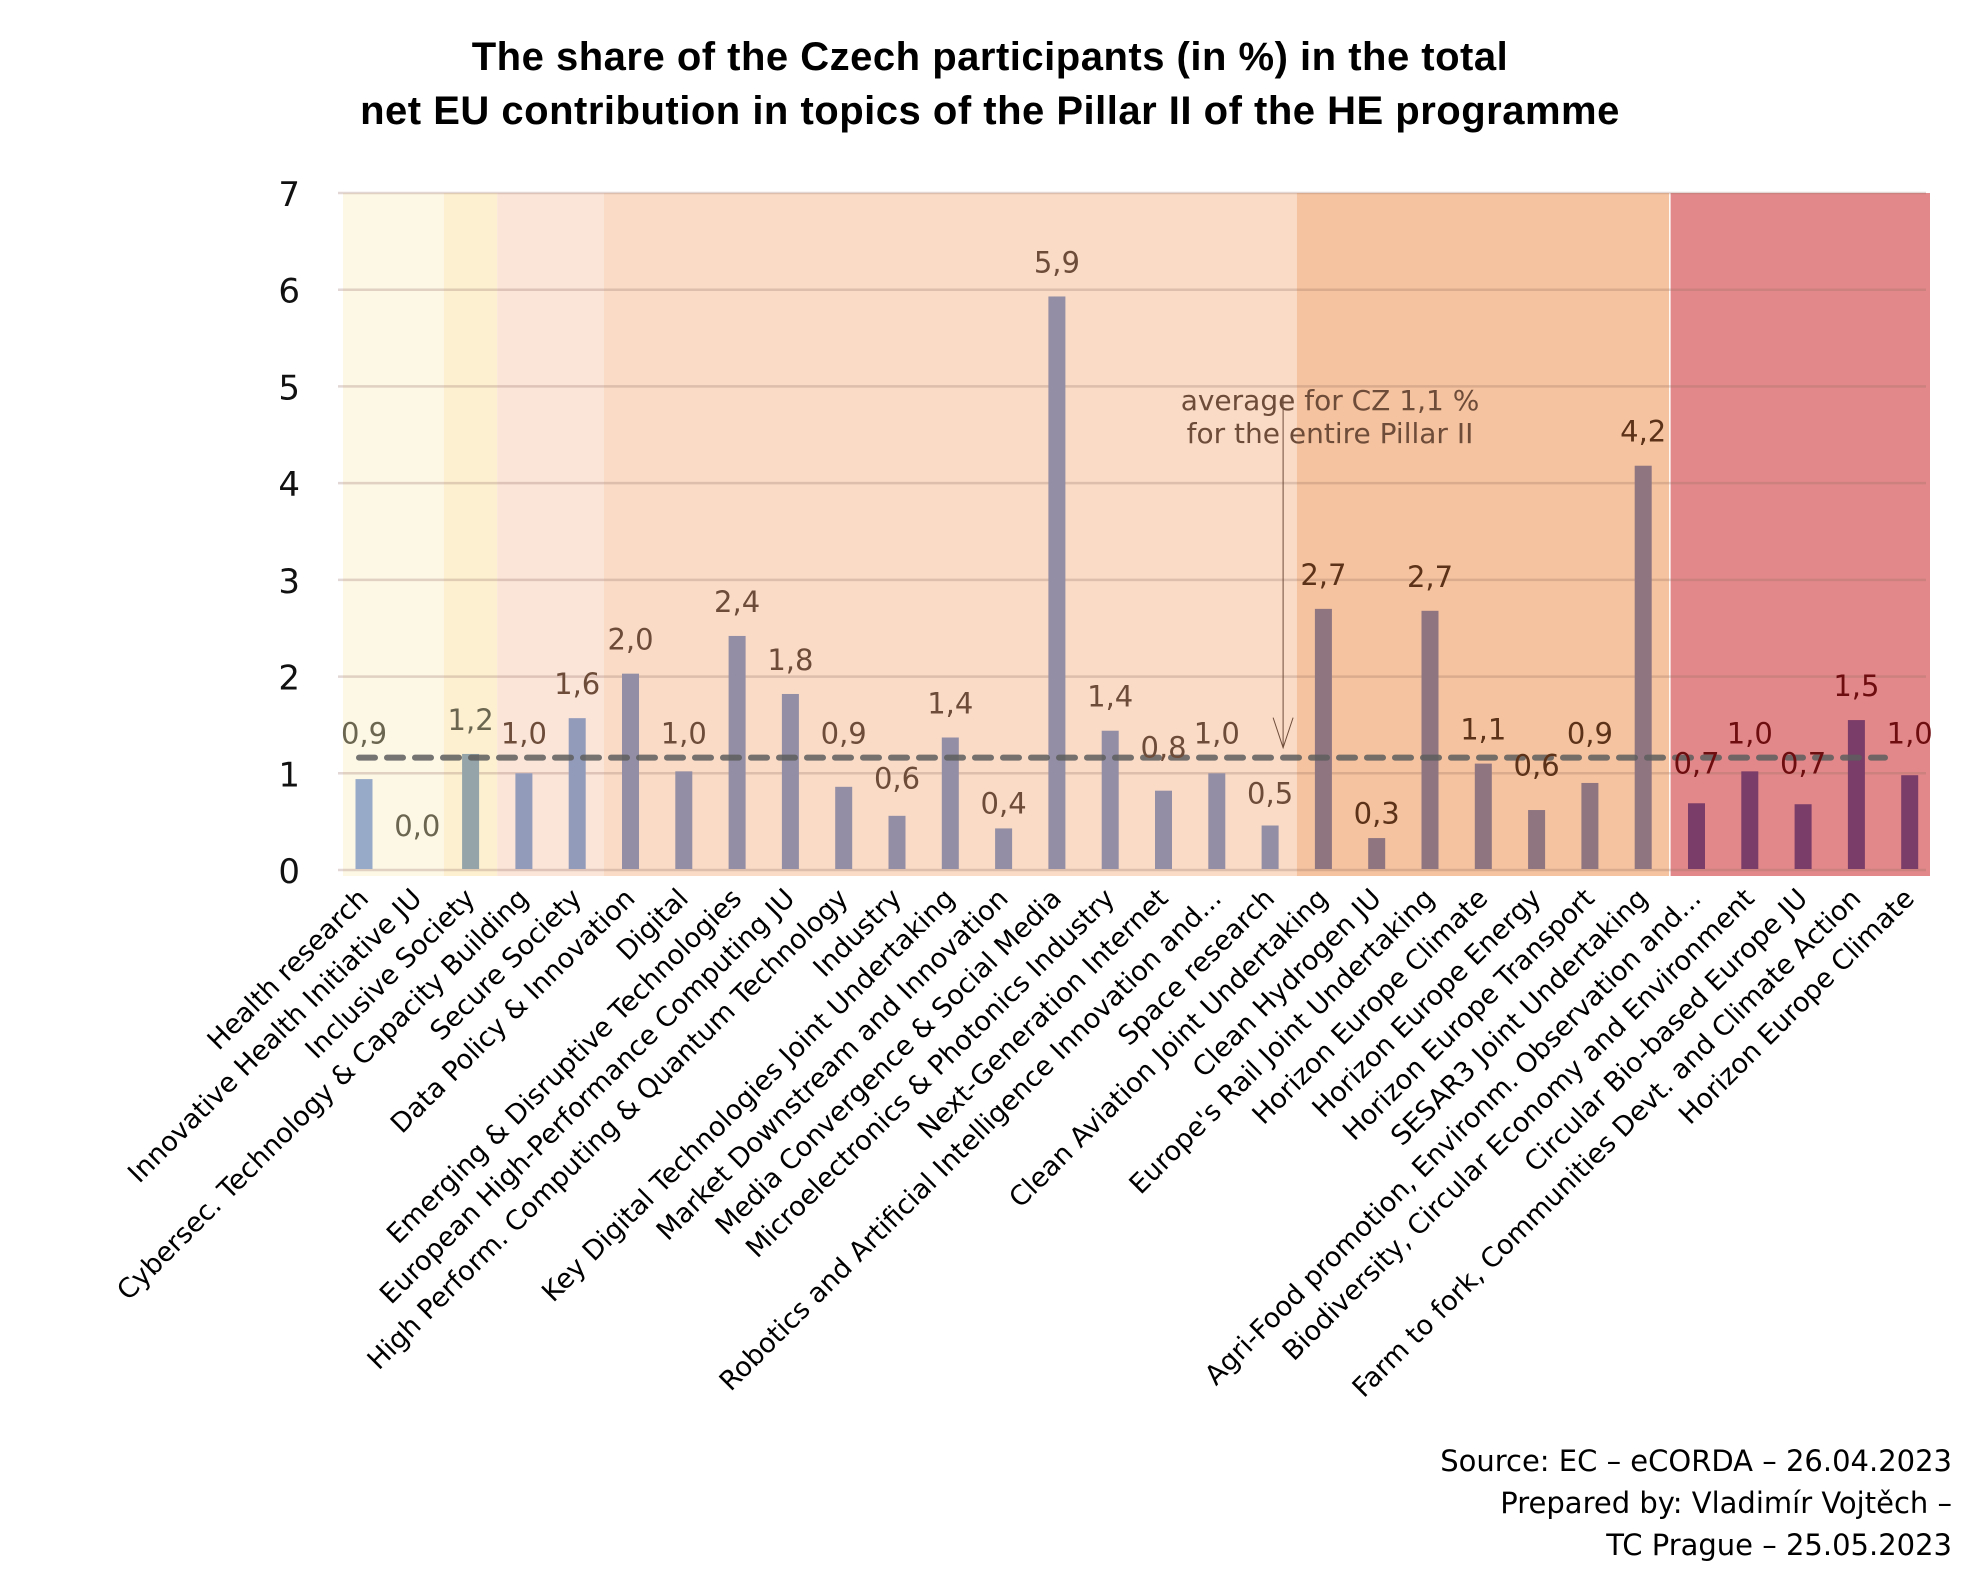 This screenshot has height=1581, width=1980. What do you see at coordinates (1377, 814) in the screenshot?
I see `data-label: 0,3` at bounding box center [1377, 814].